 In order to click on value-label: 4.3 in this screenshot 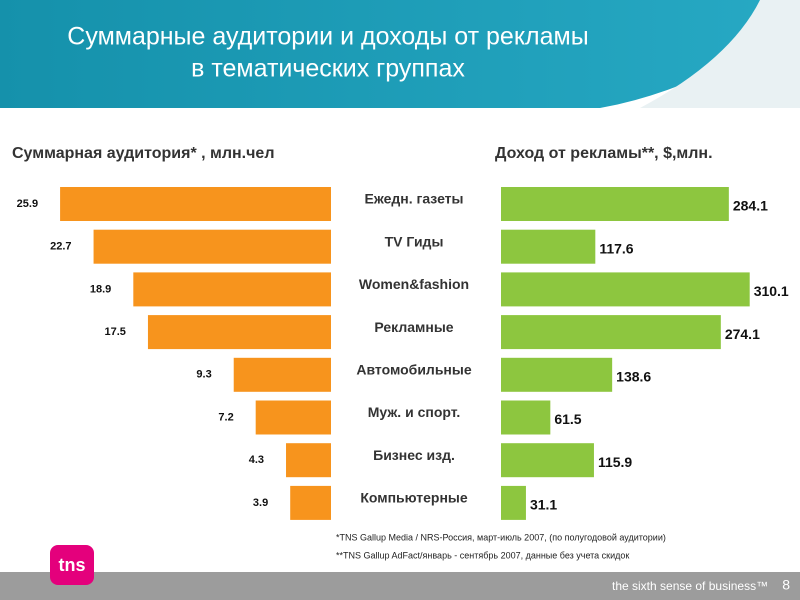, I will do `click(256, 460)`.